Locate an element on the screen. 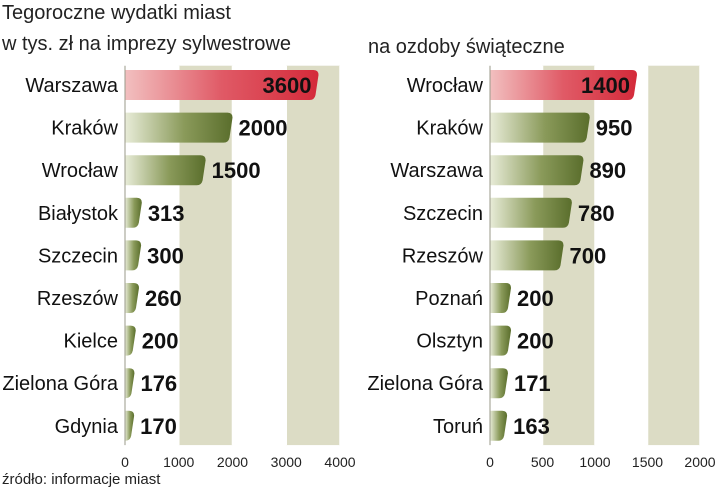 The width and height of the screenshot is (720, 492). value-label: 950 is located at coordinates (614, 128).